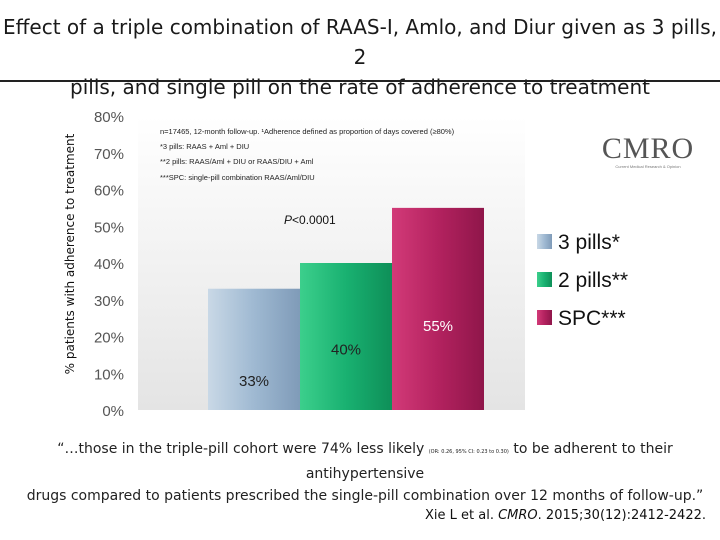 The image size is (720, 540). I want to click on bar-value-label: 40%, so click(346, 349).